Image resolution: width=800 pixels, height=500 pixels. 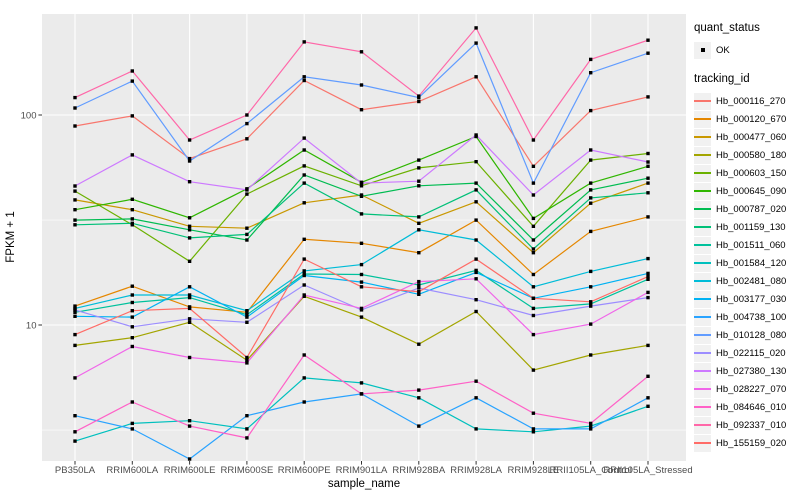 What do you see at coordinates (751, 209) in the screenshot?
I see `legend-entry-label: Hb_000787_020` at bounding box center [751, 209].